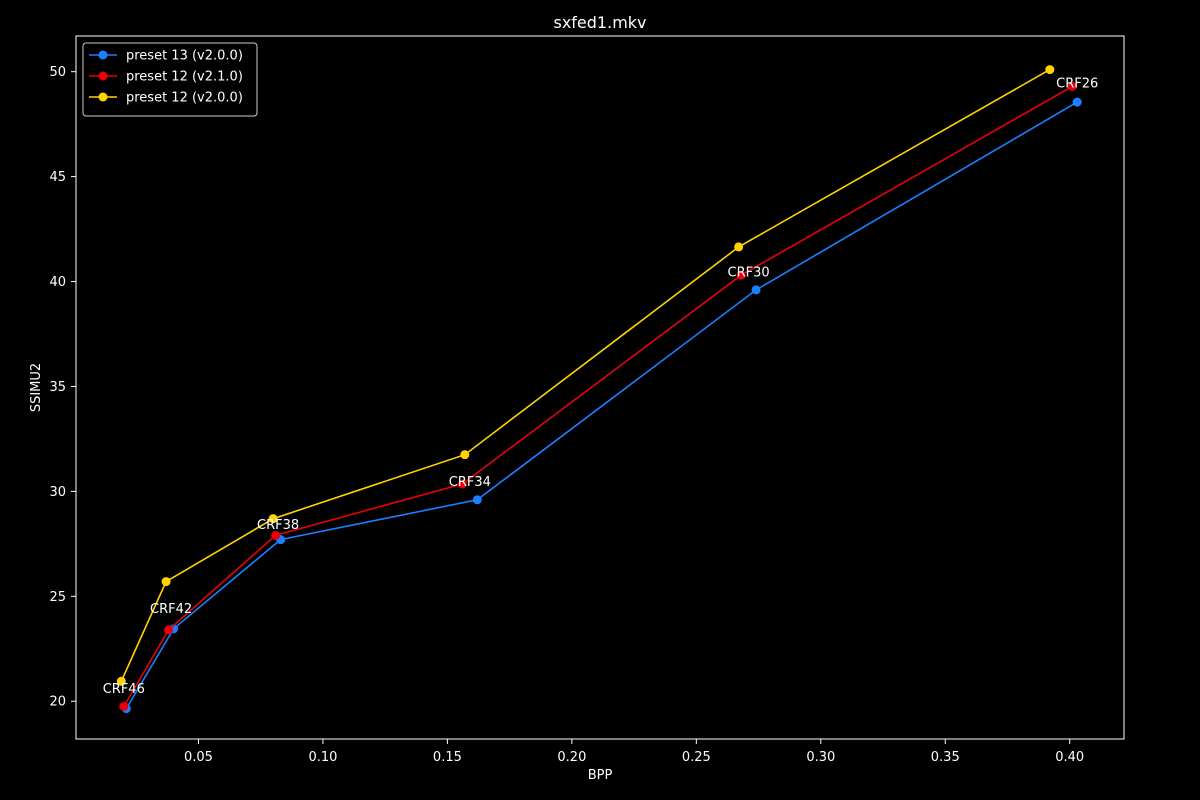 The width and height of the screenshot is (1200, 800). What do you see at coordinates (57, 177) in the screenshot?
I see `y-tick-label: 45` at bounding box center [57, 177].